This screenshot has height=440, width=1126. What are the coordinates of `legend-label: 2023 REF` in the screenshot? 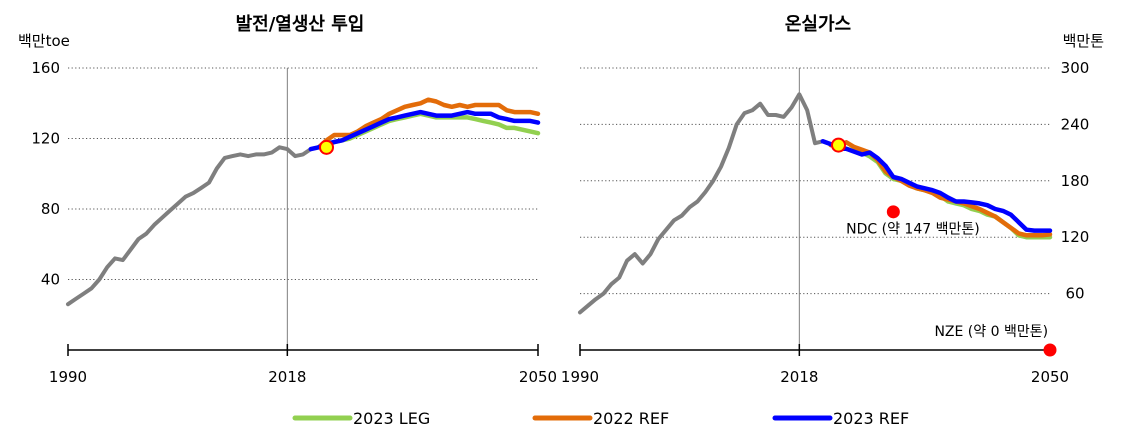 It's located at (871, 418).